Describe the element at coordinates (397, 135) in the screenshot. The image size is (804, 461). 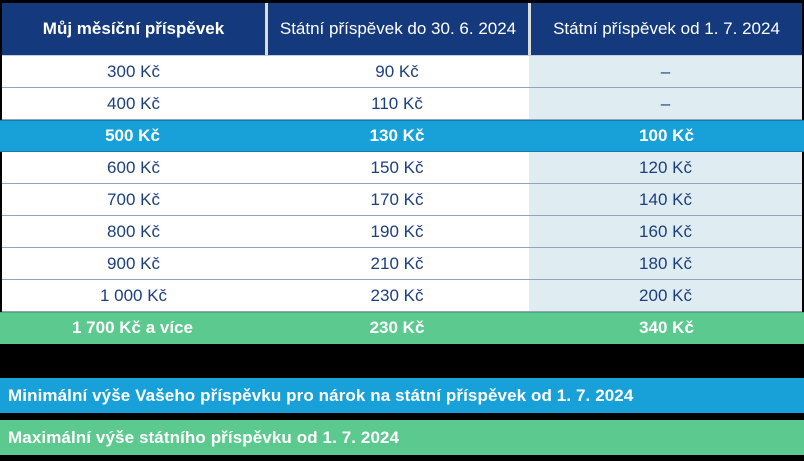
I see `cell-state-before: 130 Kč` at that location.